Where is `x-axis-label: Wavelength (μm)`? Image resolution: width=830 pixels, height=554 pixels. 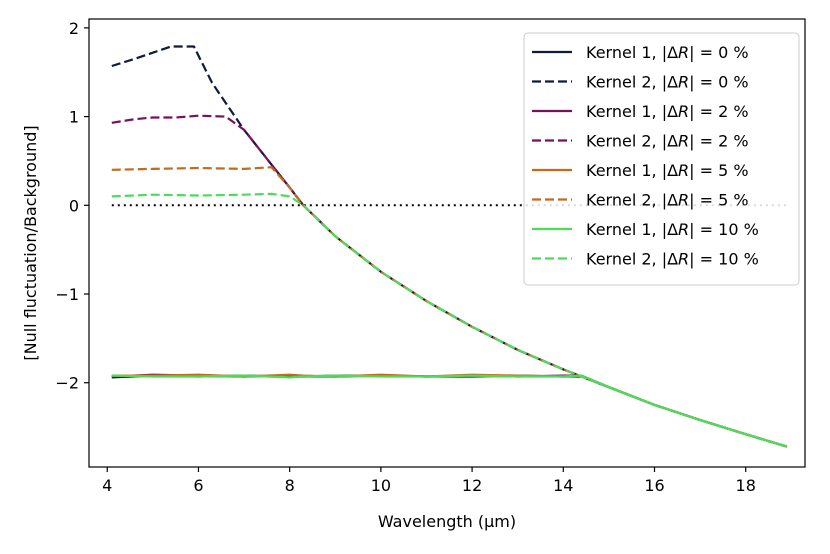
x-axis-label: Wavelength (μm) is located at coordinates (447, 521).